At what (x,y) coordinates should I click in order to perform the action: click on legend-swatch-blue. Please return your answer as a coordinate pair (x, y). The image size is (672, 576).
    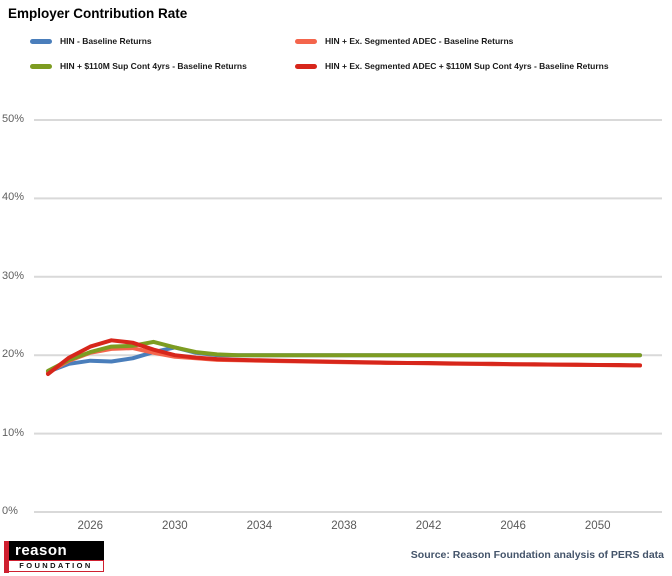
    Looking at the image, I should click on (41, 41).